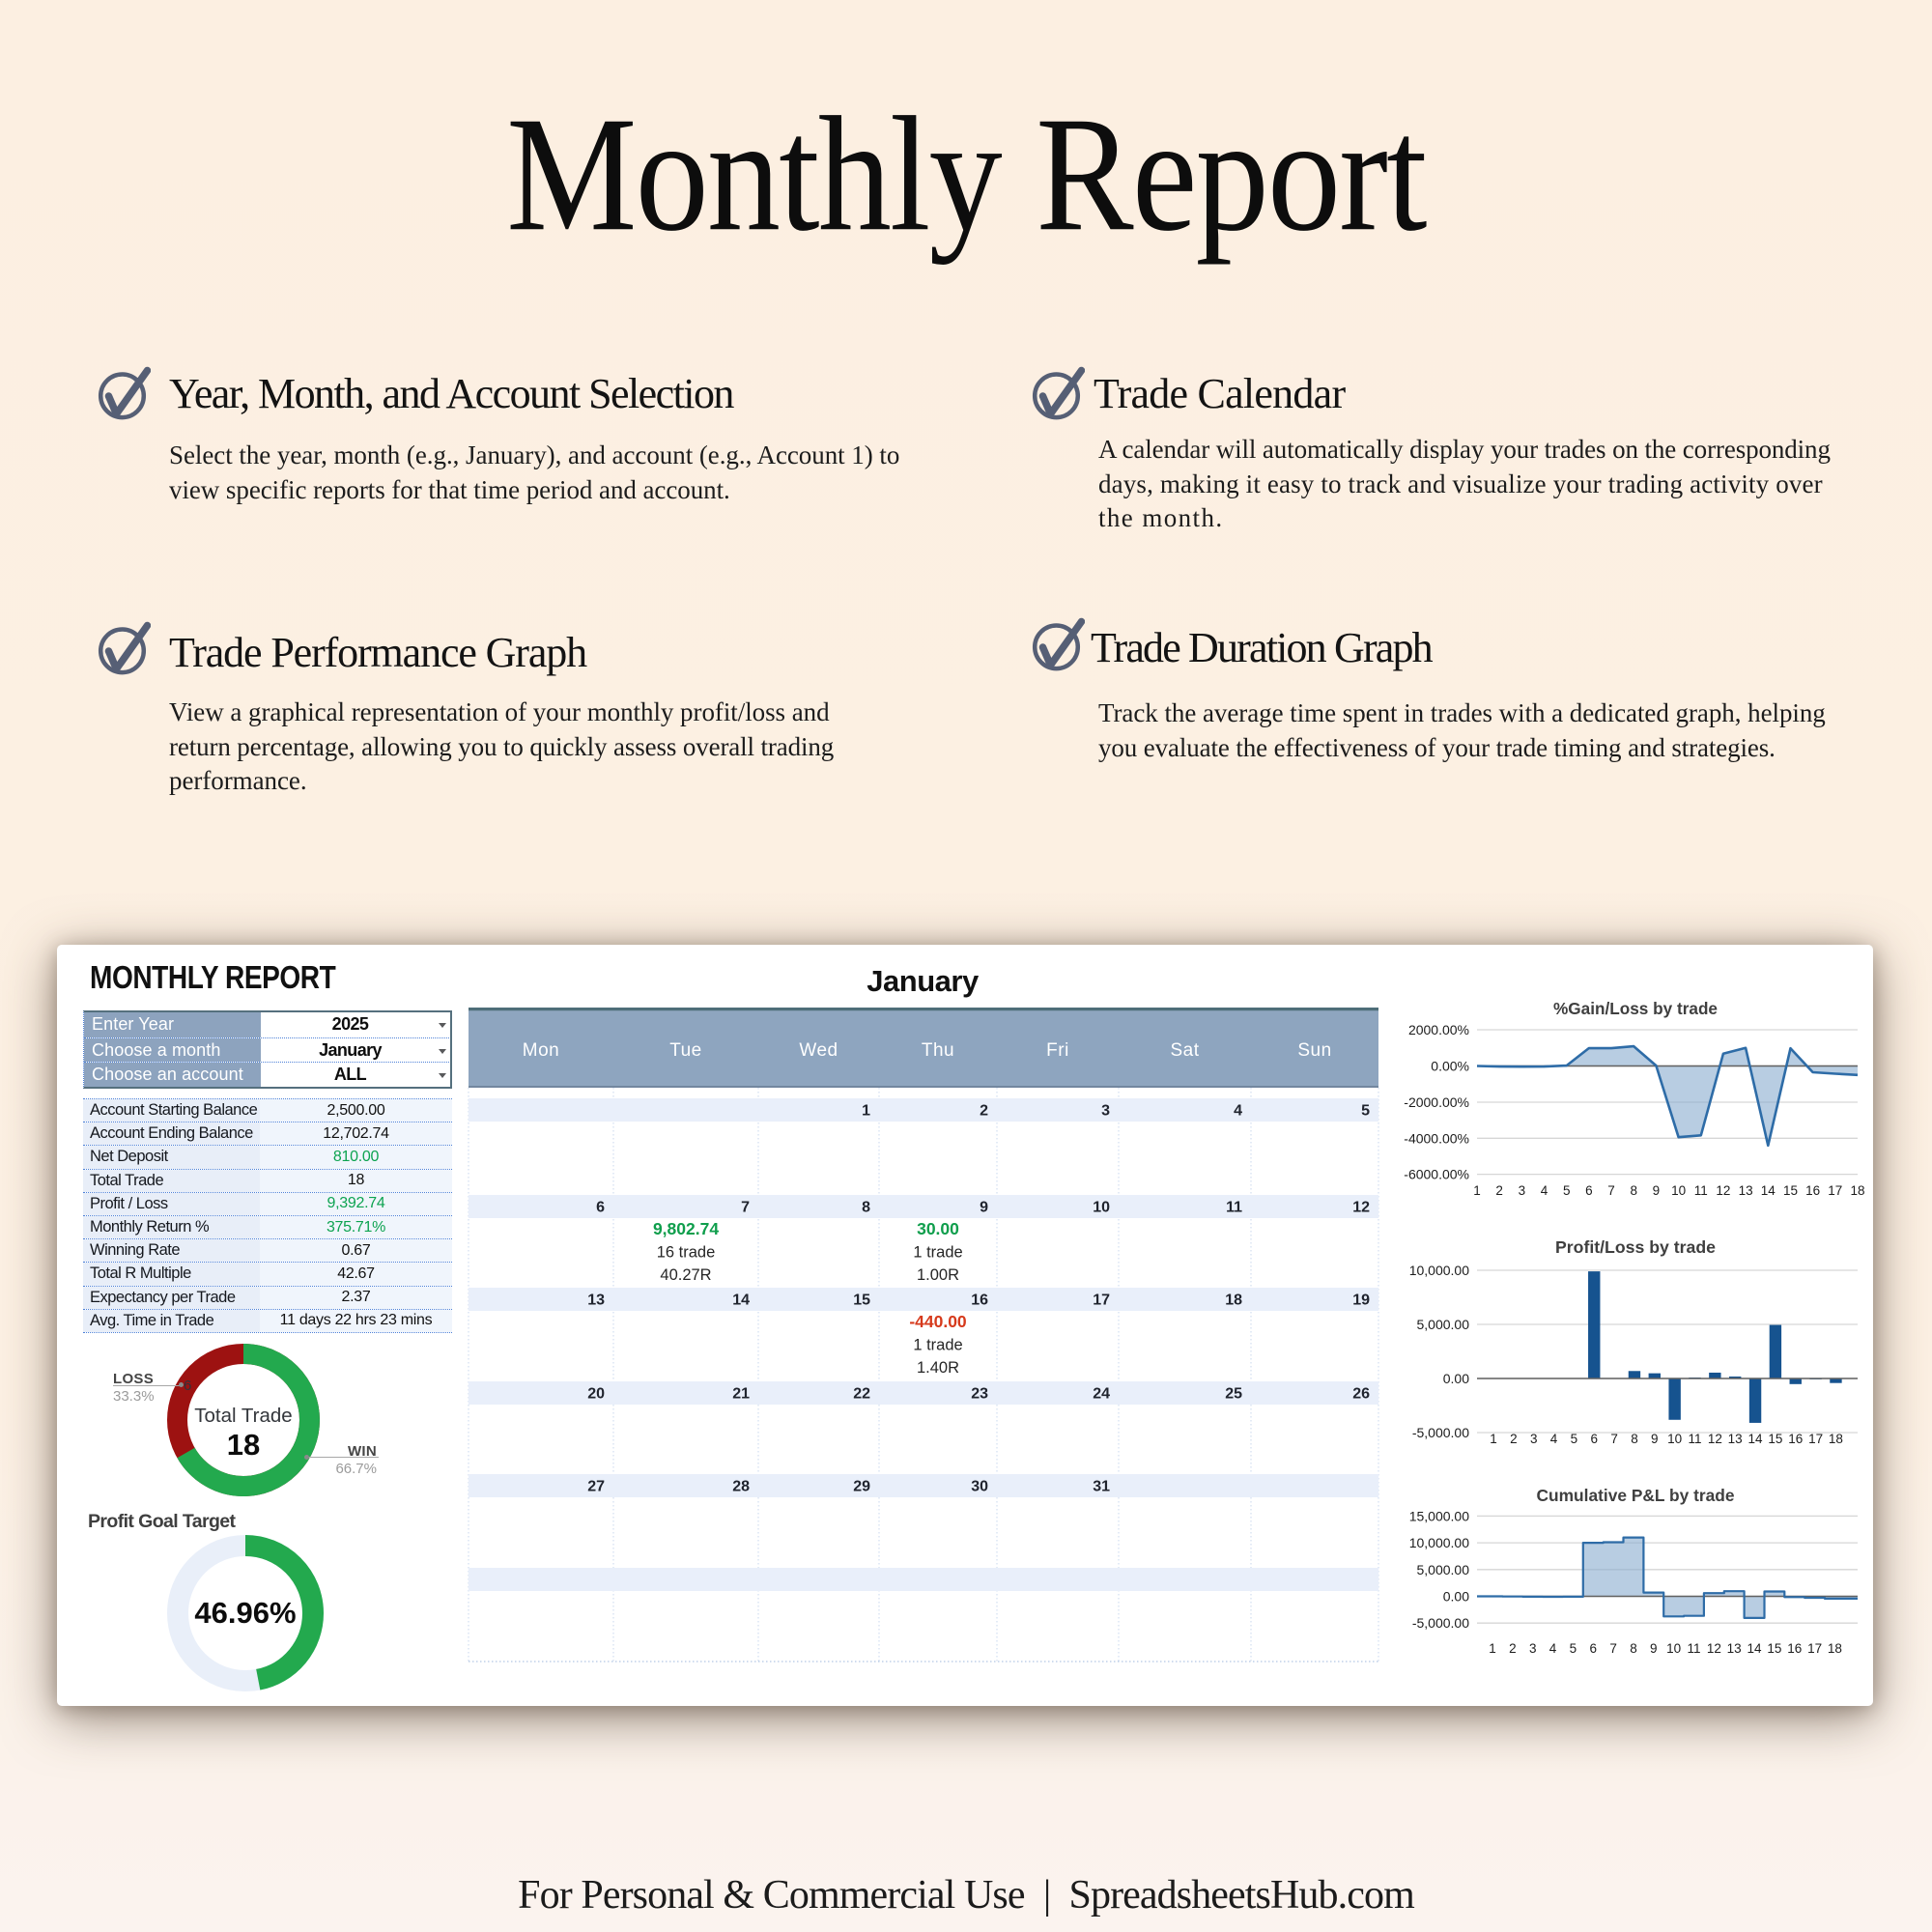  I want to click on svg-text: 19, so click(1361, 1301).